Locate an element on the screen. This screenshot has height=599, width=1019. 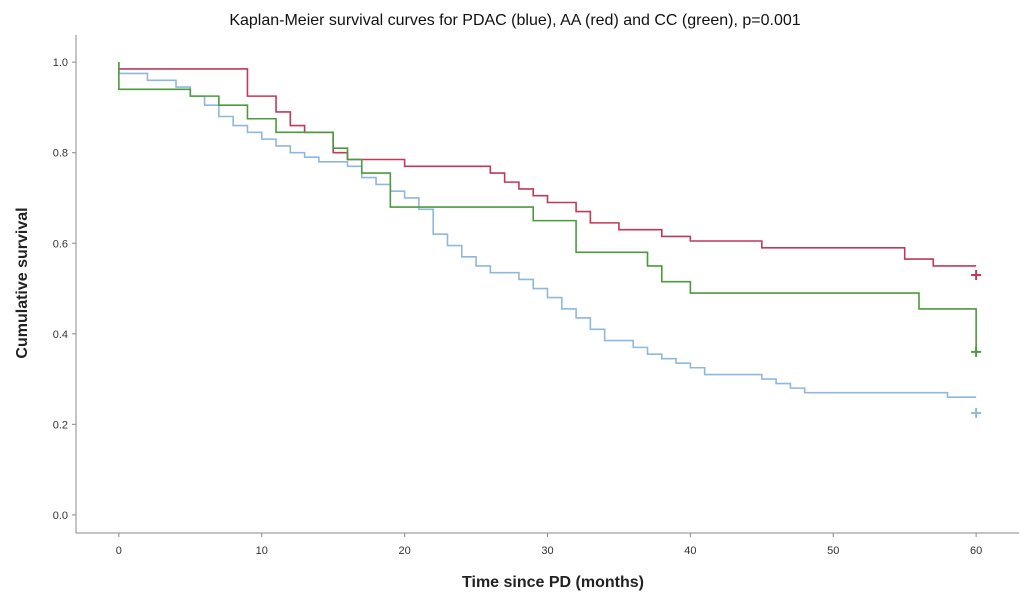
x-axis-title: Time since PD (months) is located at coordinates (553, 582).